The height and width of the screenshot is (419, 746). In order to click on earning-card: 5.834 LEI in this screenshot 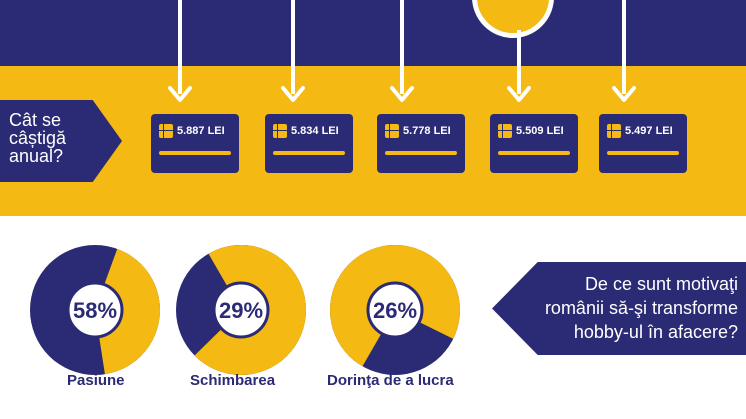, I will do `click(309, 143)`.